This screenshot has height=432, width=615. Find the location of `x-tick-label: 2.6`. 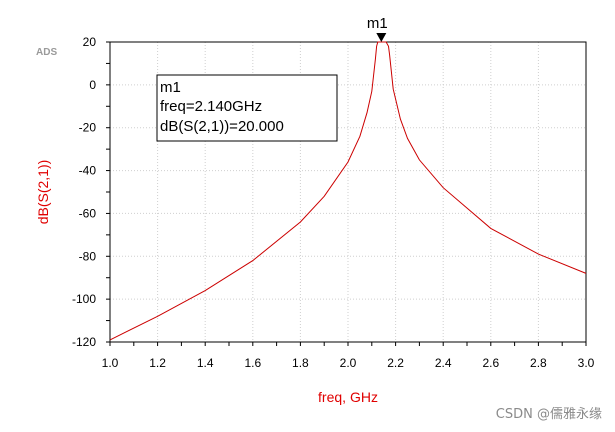

x-tick-label: 2.6 is located at coordinates (490, 363).